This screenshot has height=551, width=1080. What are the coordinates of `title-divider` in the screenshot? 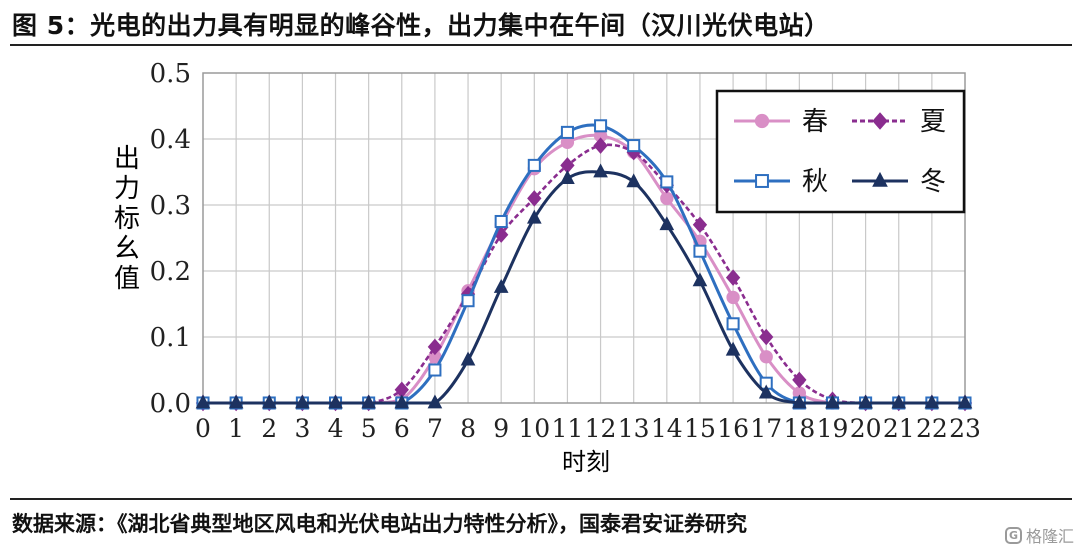 It's located at (541, 45).